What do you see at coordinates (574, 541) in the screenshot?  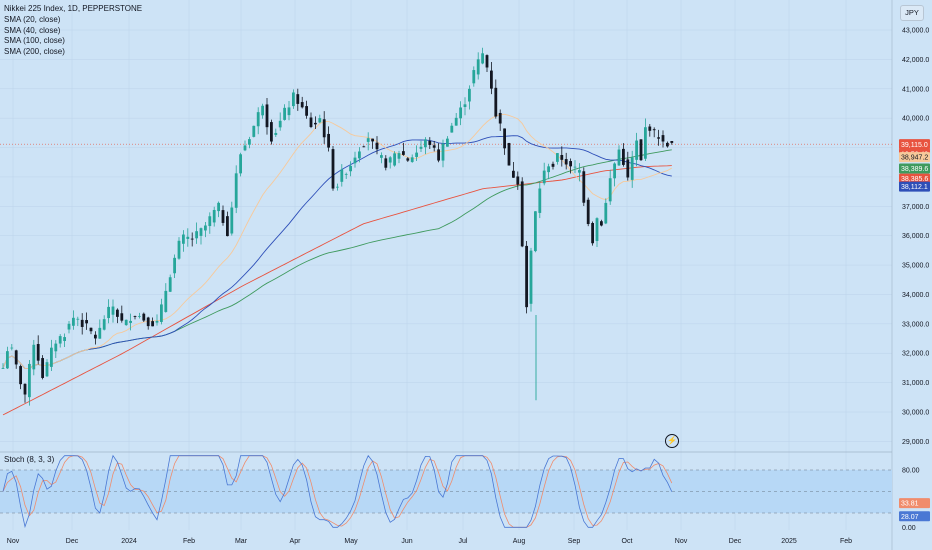 I see `time-tick-label: Sep` at bounding box center [574, 541].